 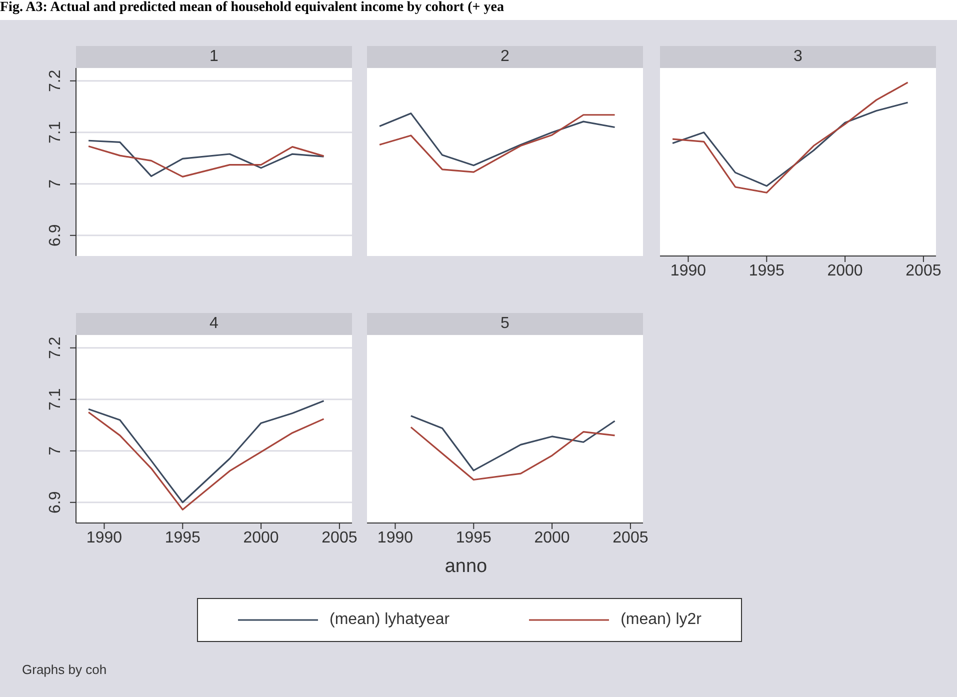 I want to click on legend-label: (mean) ly2r, so click(x=661, y=620).